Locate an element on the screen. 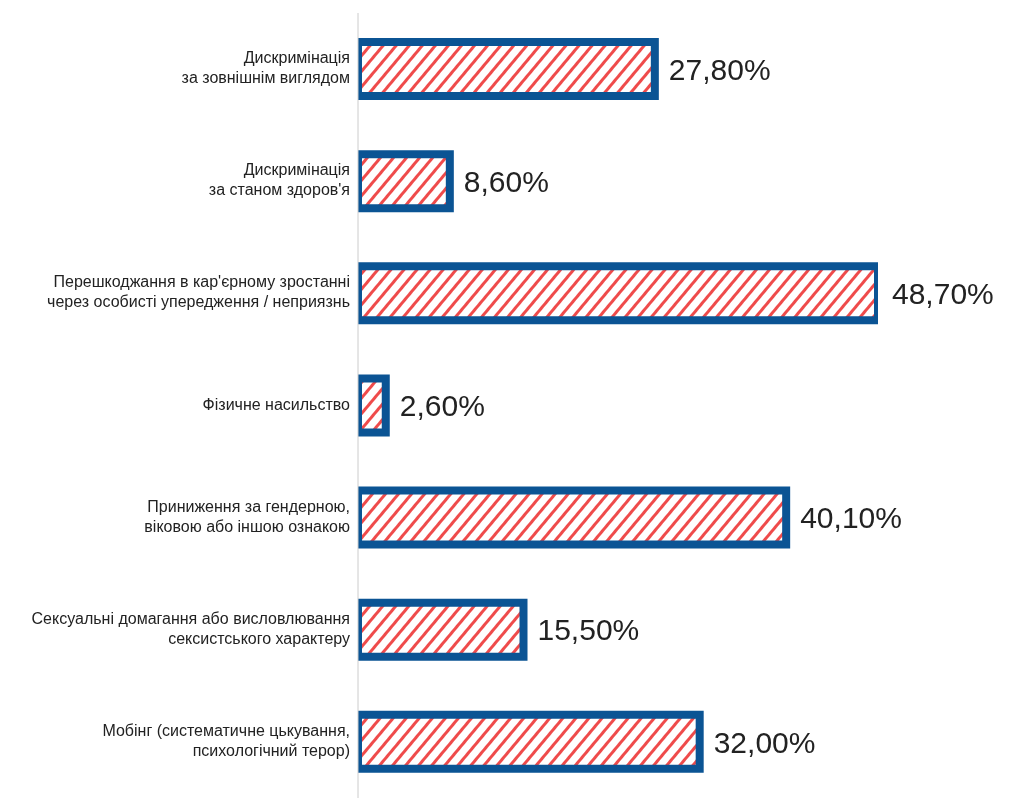  y-tick-label: Сексуальні домагання або висловлювання сексистського характеру is located at coordinates (190, 629).